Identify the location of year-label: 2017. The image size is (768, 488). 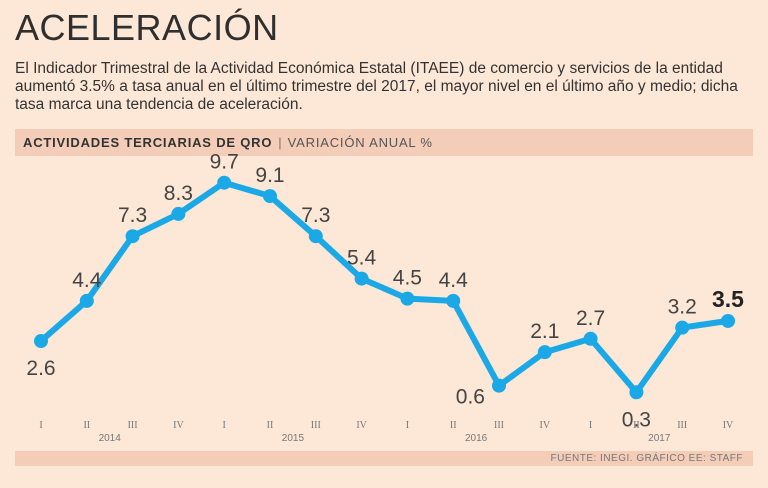
(659, 438).